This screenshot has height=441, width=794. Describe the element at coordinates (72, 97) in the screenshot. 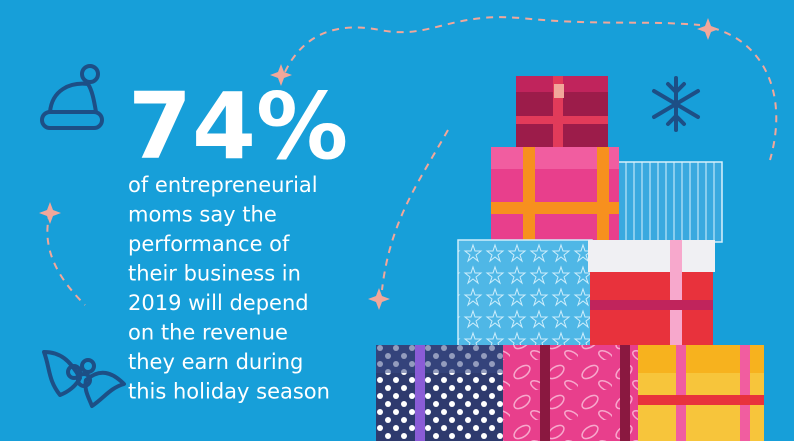

I see `santa-hat-icon` at that location.